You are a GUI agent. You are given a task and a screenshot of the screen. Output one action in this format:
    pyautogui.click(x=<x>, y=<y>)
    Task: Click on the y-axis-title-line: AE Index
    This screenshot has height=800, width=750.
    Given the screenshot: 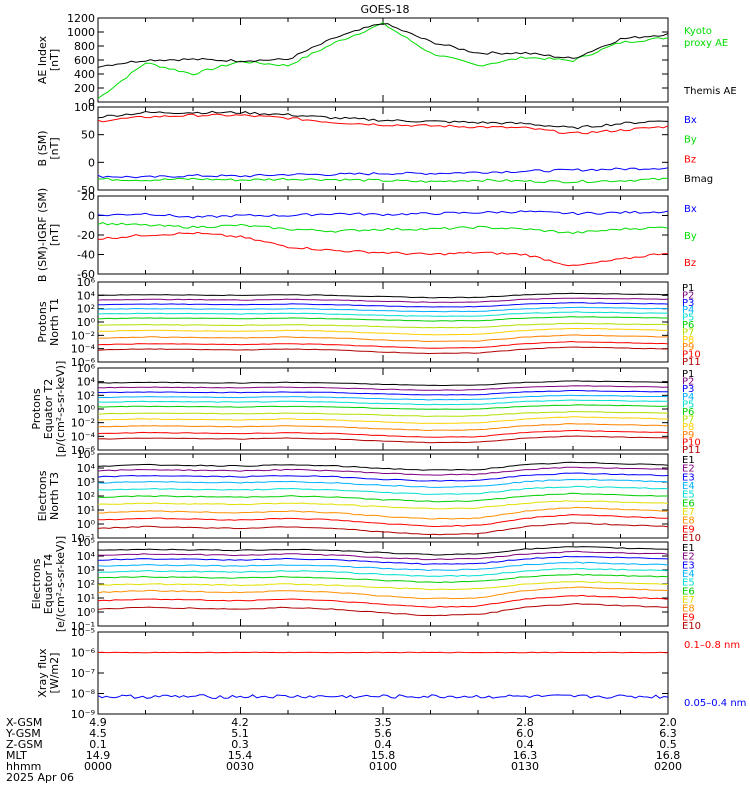 What is the action you would take?
    pyautogui.click(x=42, y=59)
    